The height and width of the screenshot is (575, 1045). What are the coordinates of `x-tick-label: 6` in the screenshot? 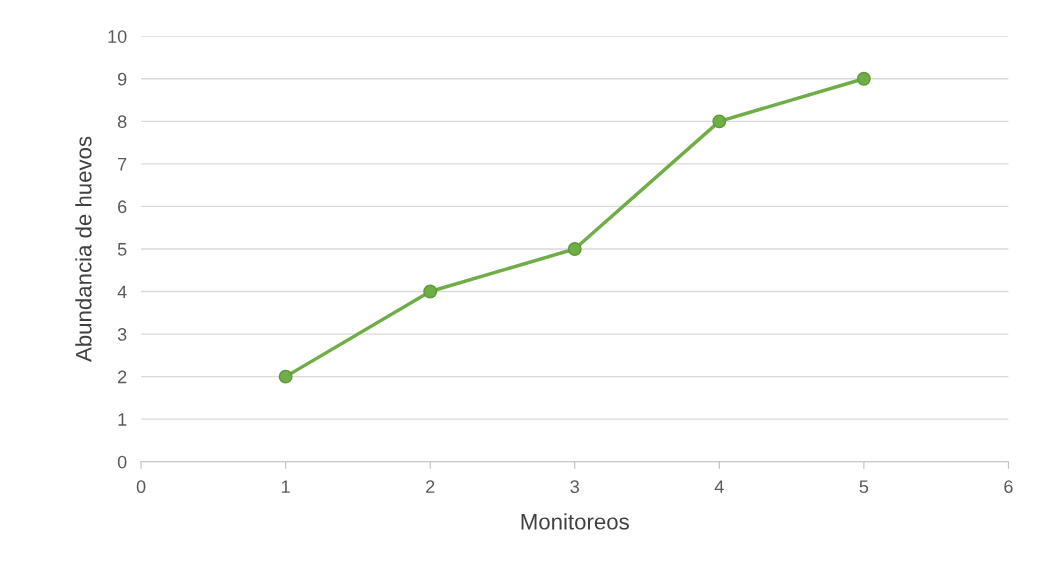 It's located at (1008, 487).